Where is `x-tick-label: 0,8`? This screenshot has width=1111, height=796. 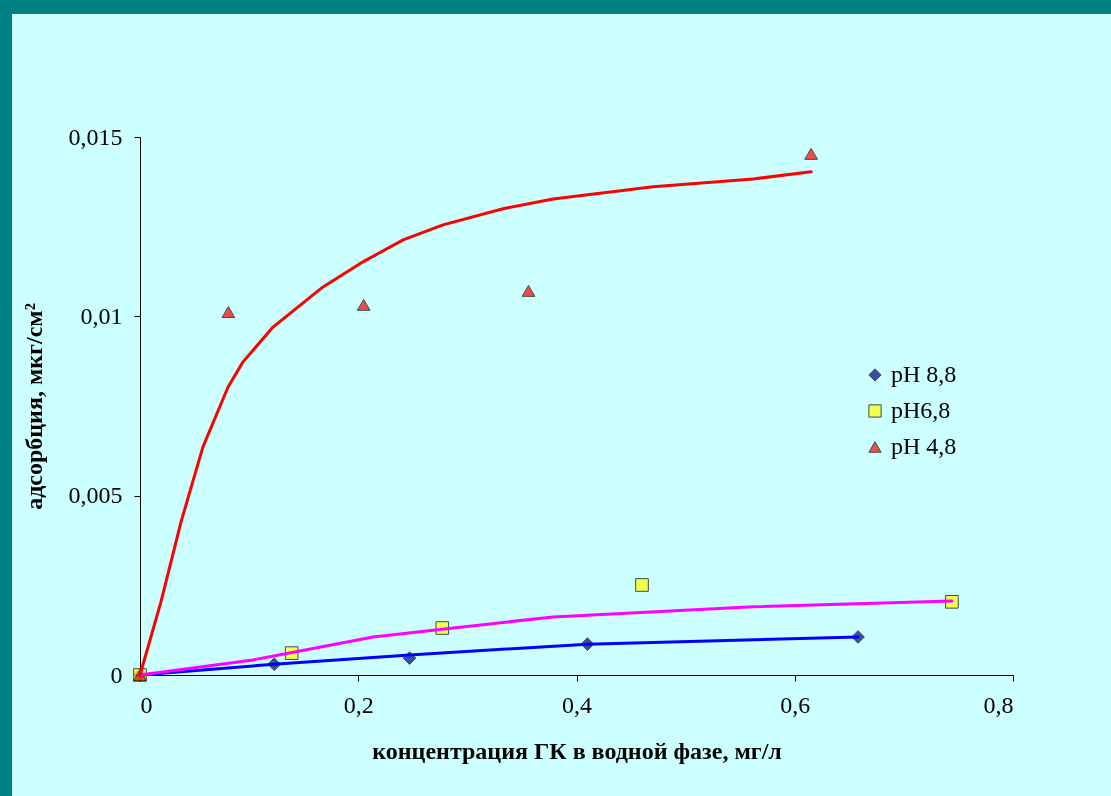 x-tick-label: 0,8 is located at coordinates (998, 704).